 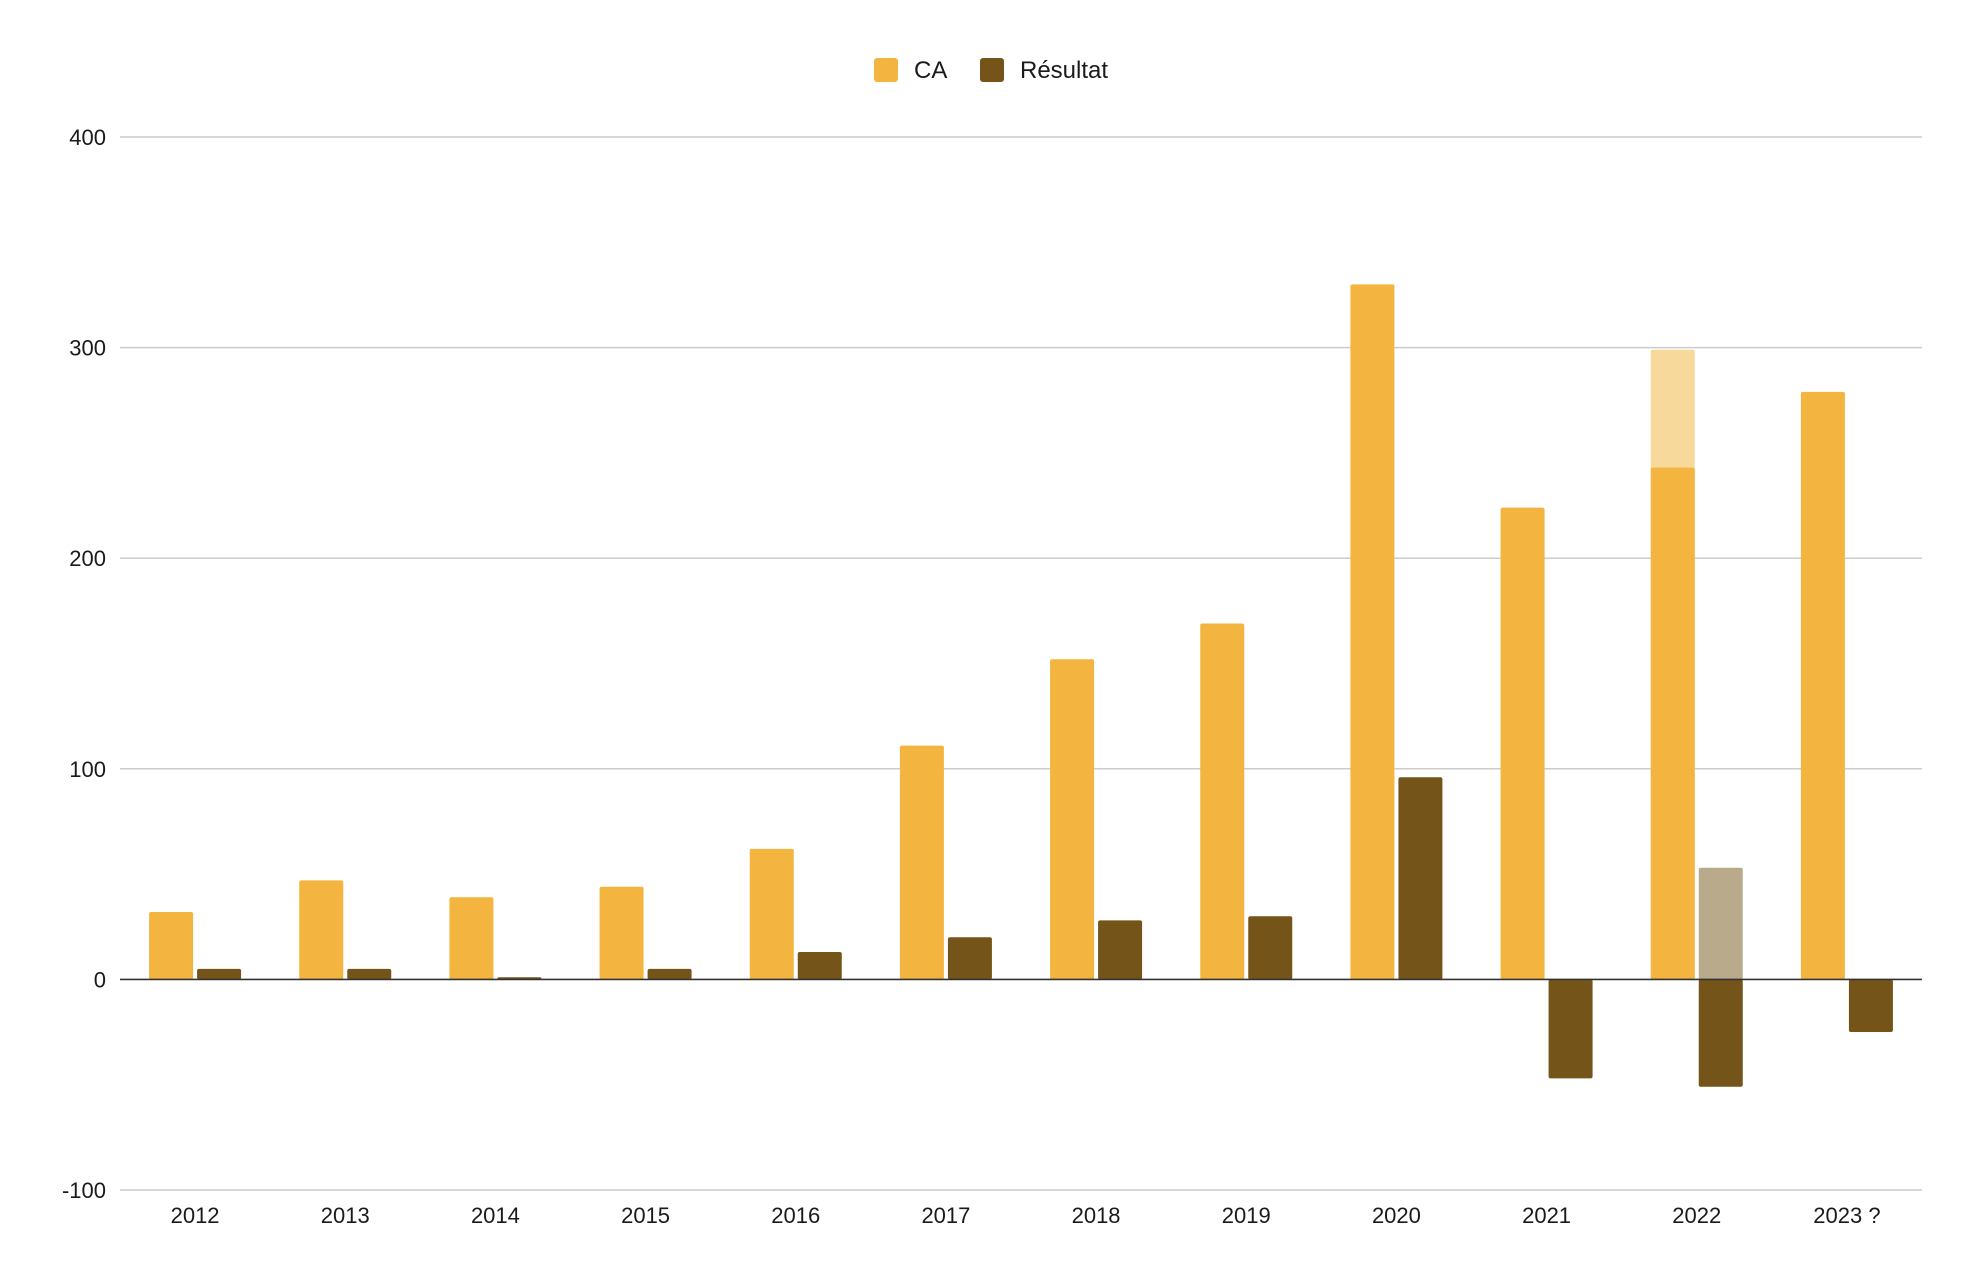 What do you see at coordinates (195, 1215) in the screenshot?
I see `x-tick-label: 2012` at bounding box center [195, 1215].